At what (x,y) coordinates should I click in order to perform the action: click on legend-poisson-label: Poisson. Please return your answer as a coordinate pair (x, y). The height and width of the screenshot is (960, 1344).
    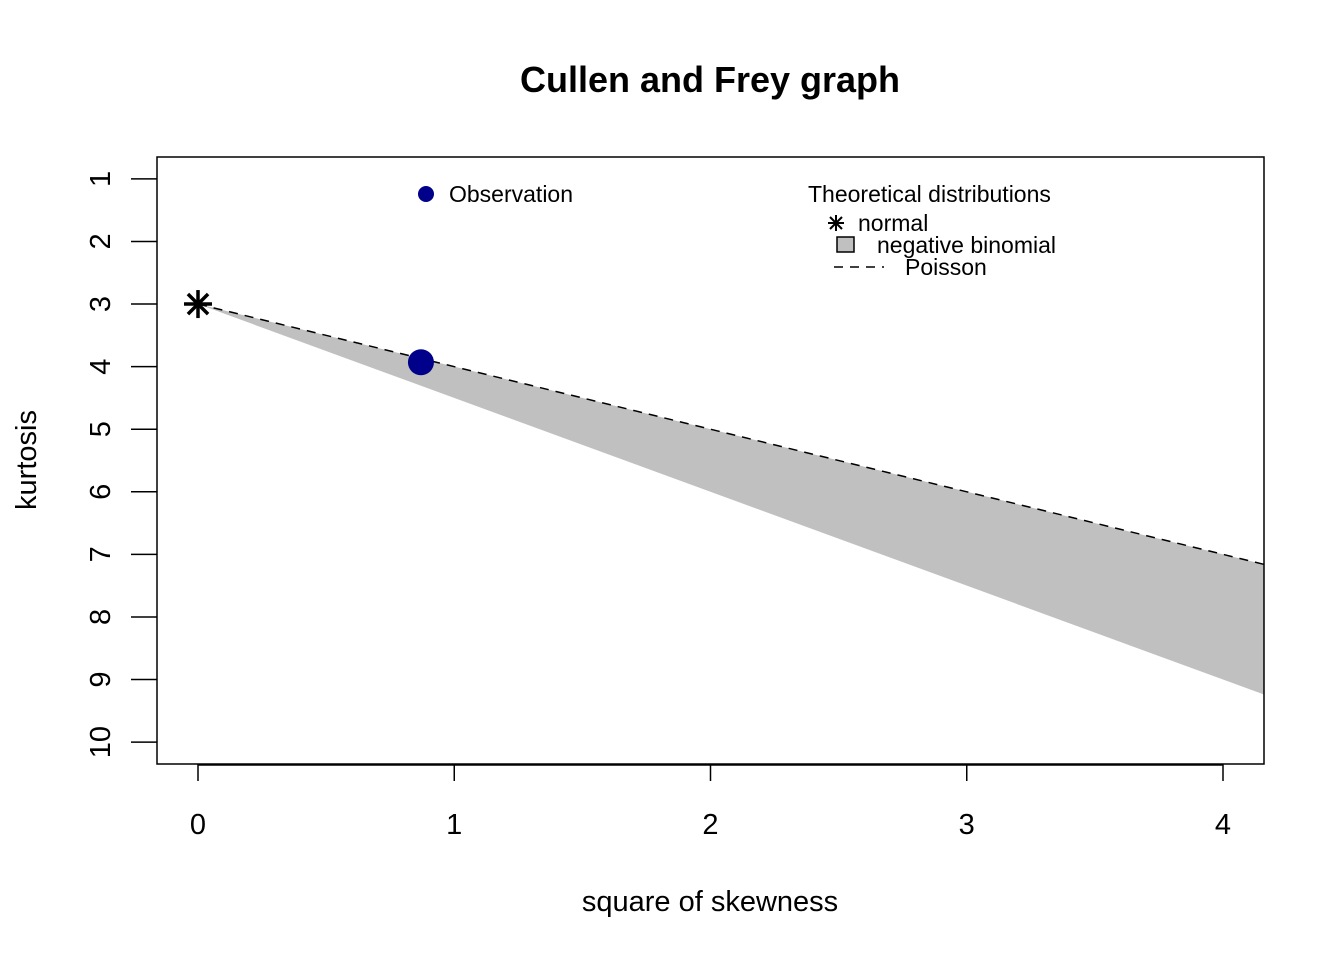
    Looking at the image, I should click on (946, 267).